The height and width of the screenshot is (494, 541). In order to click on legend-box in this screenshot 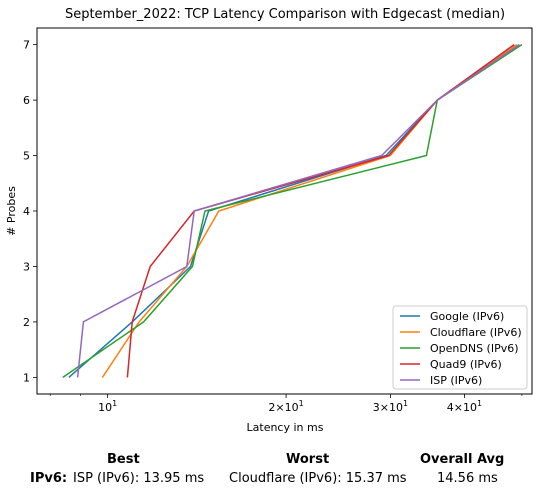, I will do `click(460, 347)`.